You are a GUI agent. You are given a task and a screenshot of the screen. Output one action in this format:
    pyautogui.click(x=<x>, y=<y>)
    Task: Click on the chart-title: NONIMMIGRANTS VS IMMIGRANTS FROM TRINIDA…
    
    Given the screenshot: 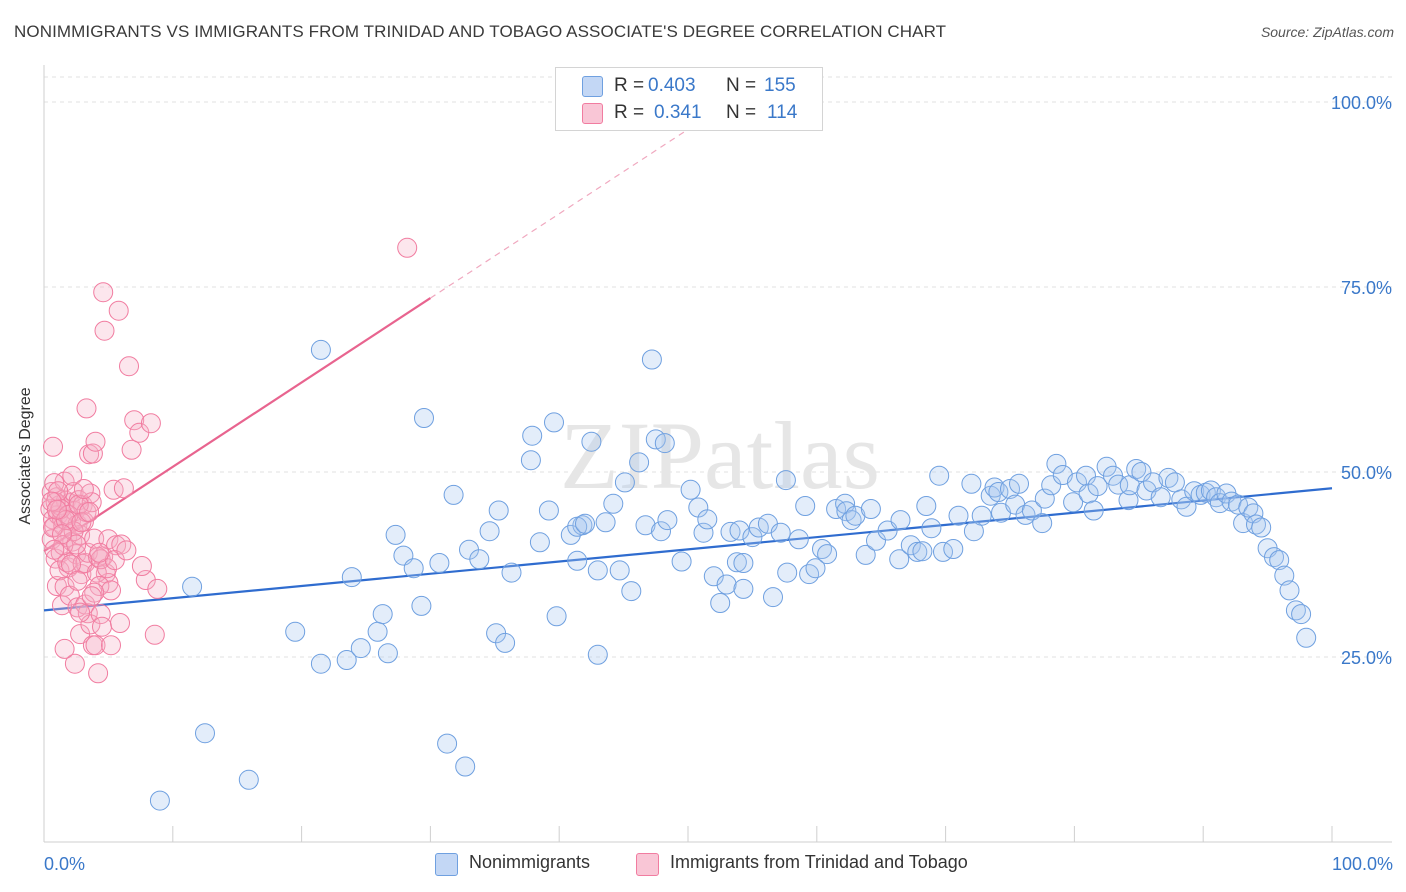 What is the action you would take?
    pyautogui.click(x=480, y=31)
    